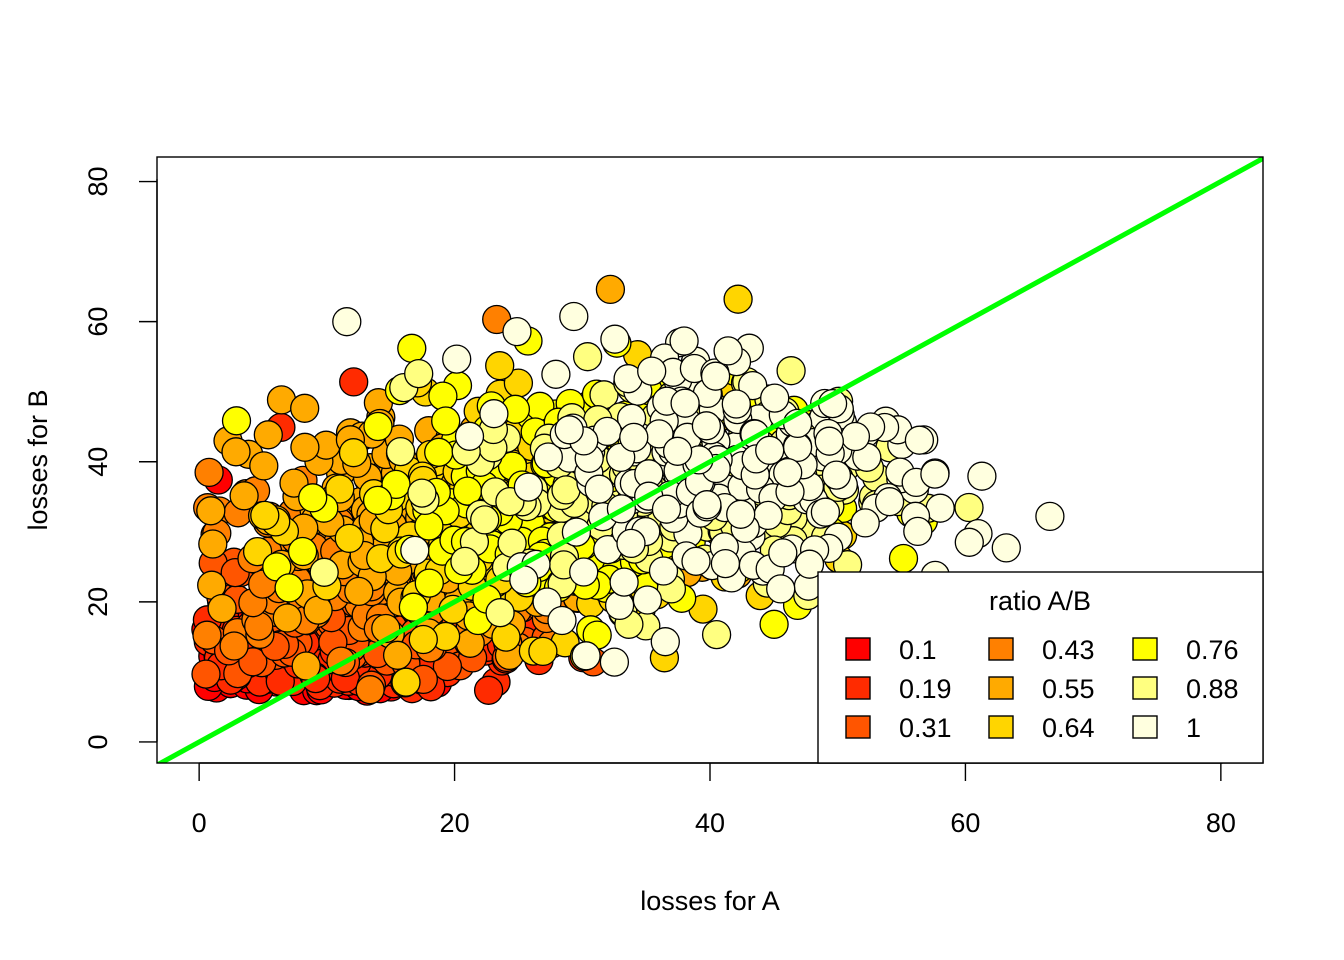 The image size is (1344, 960). What do you see at coordinates (1068, 689) in the screenshot?
I see `legend-label: 0.55` at bounding box center [1068, 689].